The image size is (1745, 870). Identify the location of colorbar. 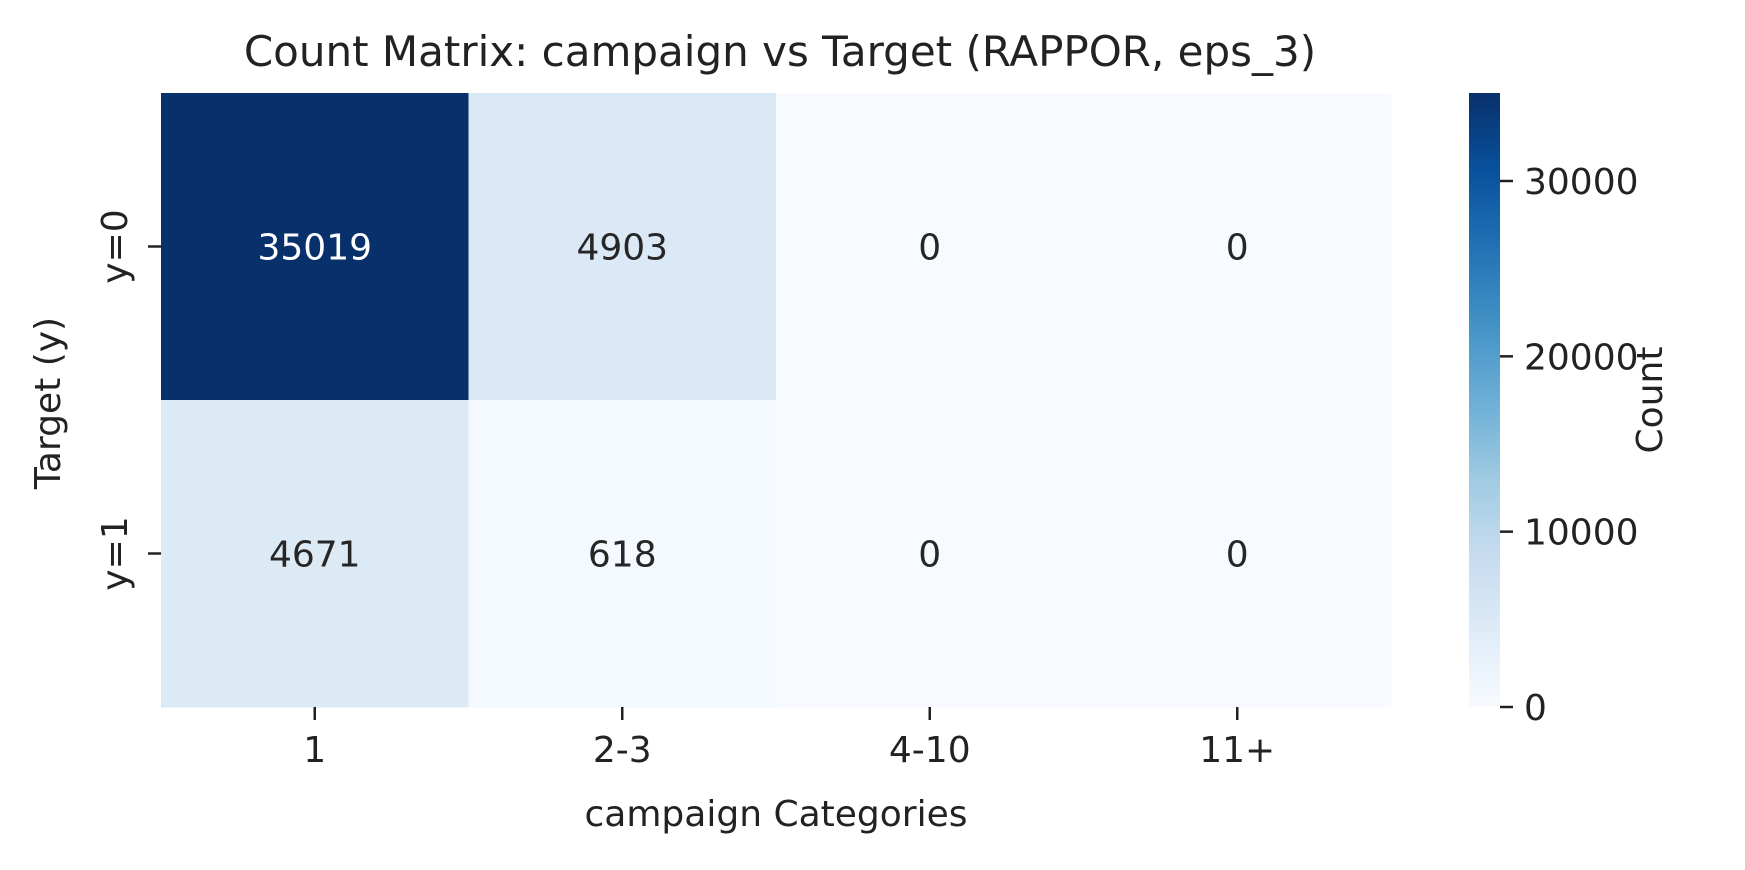
(1484, 400).